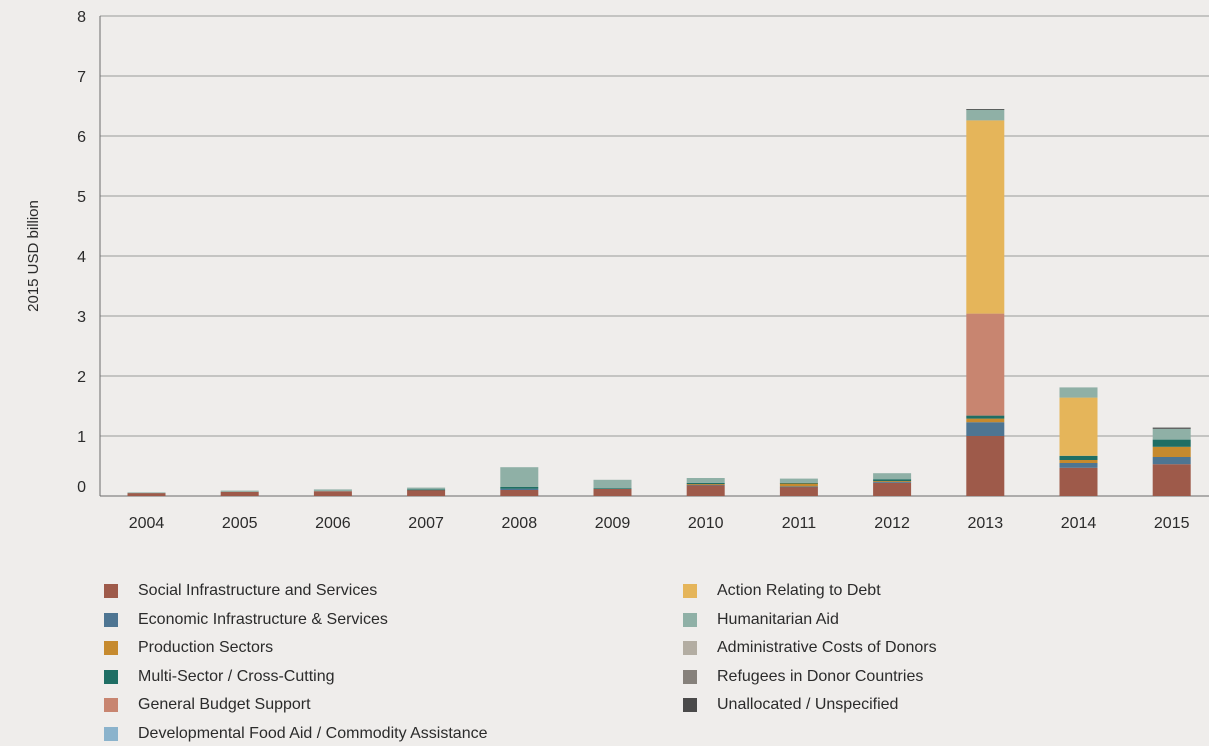  Describe the element at coordinates (81, 17) in the screenshot. I see `y-tick-label: 8` at that location.